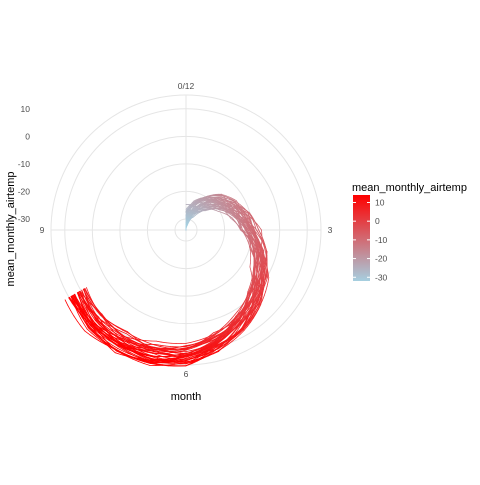 The width and height of the screenshot is (480, 485). Describe the element at coordinates (11, 229) in the screenshot. I see `y-axis-title: mean_monthly_airtemp` at that location.